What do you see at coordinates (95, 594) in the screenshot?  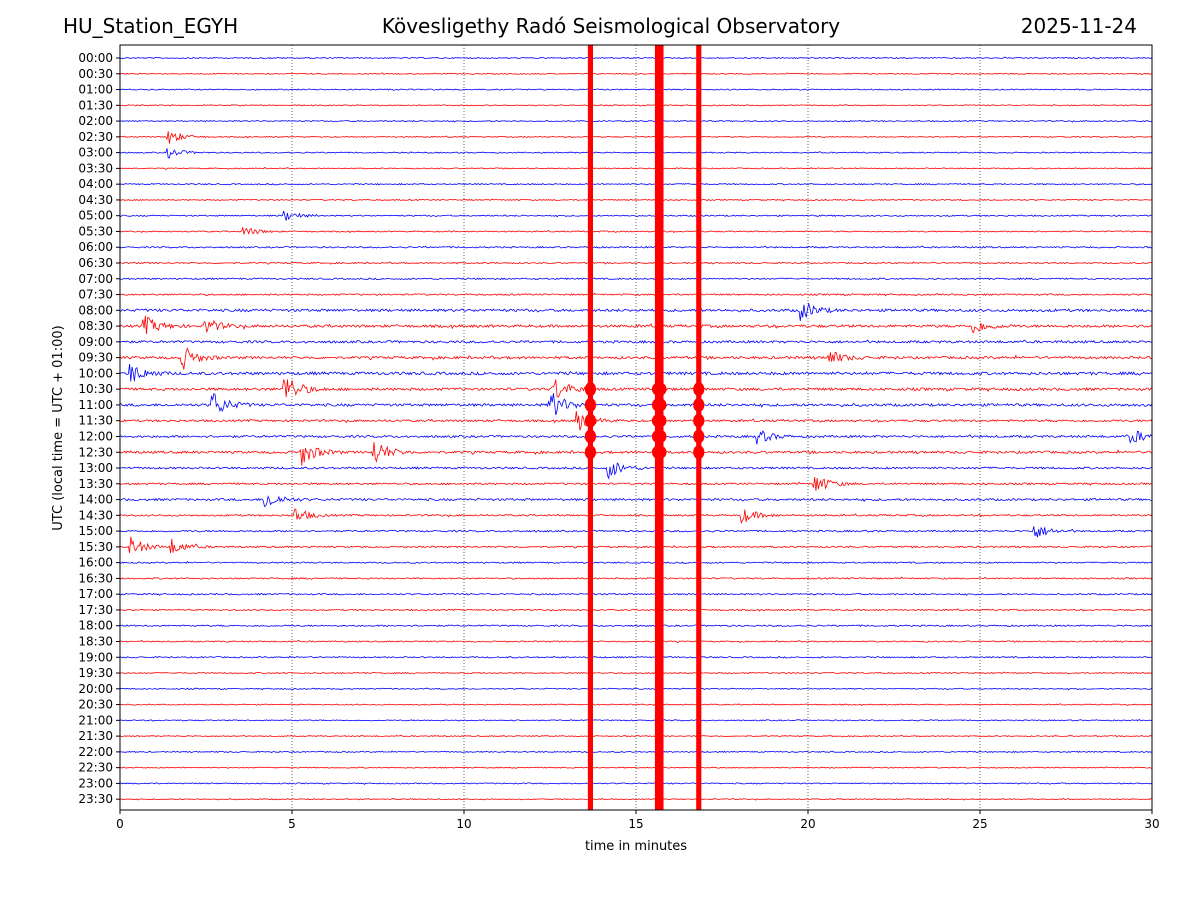 I see `y-tick-label-34: 17:00` at bounding box center [95, 594].